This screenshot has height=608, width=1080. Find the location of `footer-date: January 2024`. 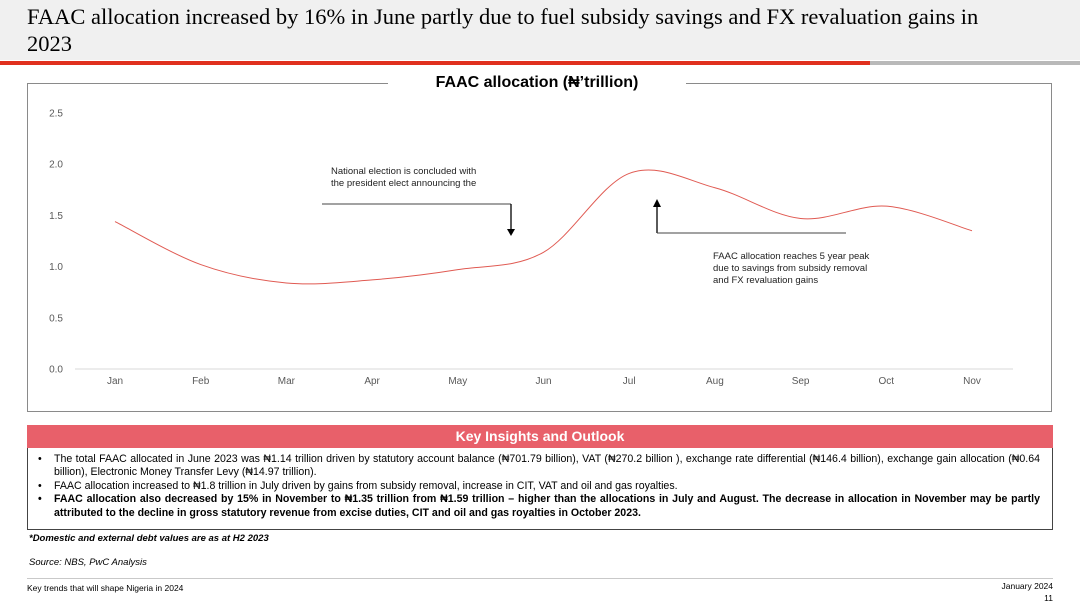

footer-date: January 2024 is located at coordinates (1027, 586).